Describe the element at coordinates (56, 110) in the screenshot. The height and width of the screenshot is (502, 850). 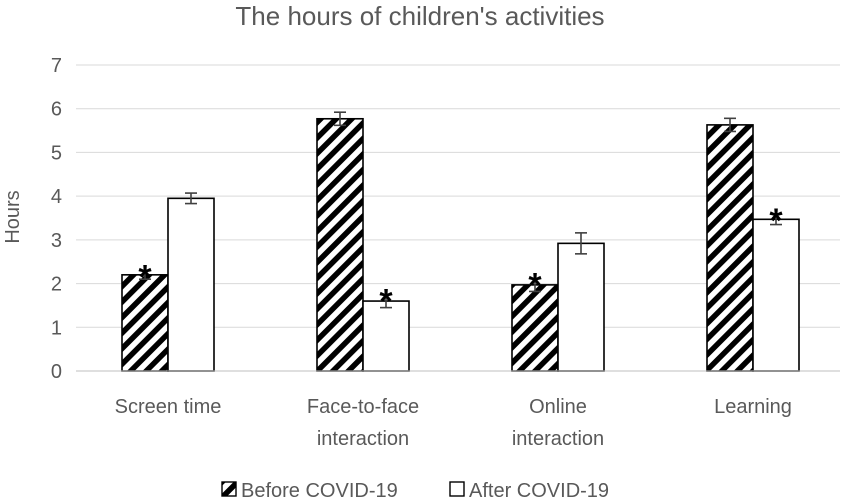
I see `y-tick-label: 6` at that location.